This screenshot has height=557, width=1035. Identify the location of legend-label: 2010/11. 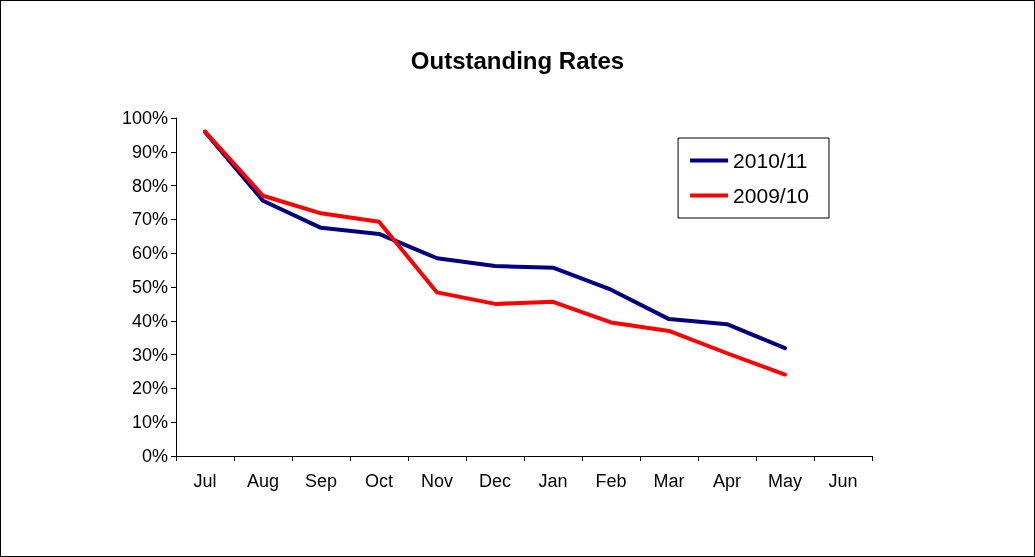
(770, 160).